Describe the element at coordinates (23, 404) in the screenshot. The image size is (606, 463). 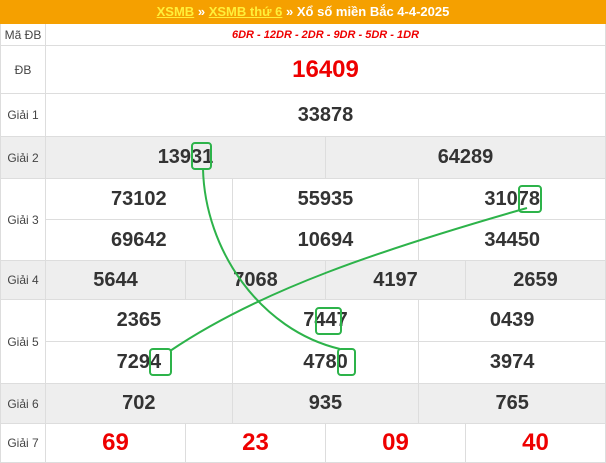
I see `prize-label: Giải 6` at that location.